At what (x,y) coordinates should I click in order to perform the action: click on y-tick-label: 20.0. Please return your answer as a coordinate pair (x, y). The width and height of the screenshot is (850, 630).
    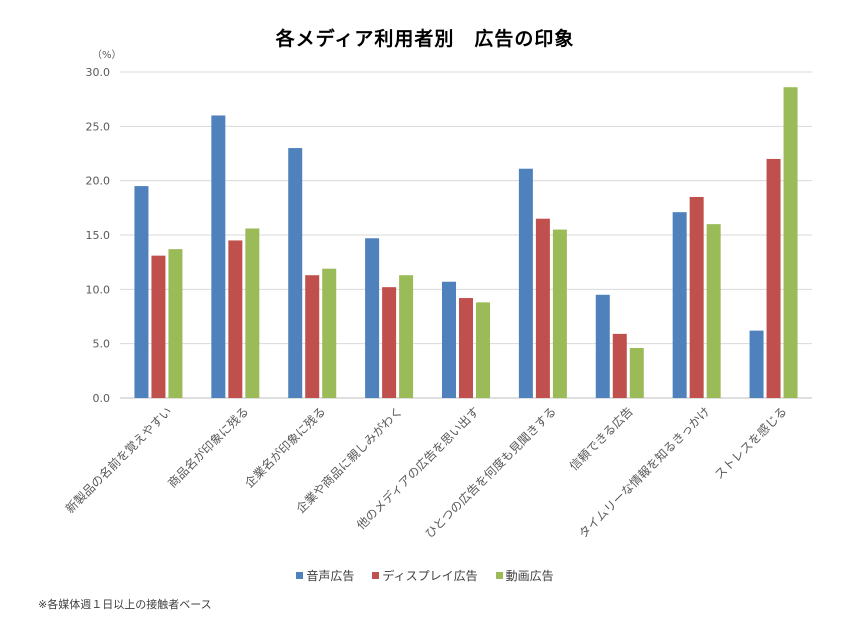
    Looking at the image, I should click on (98, 181).